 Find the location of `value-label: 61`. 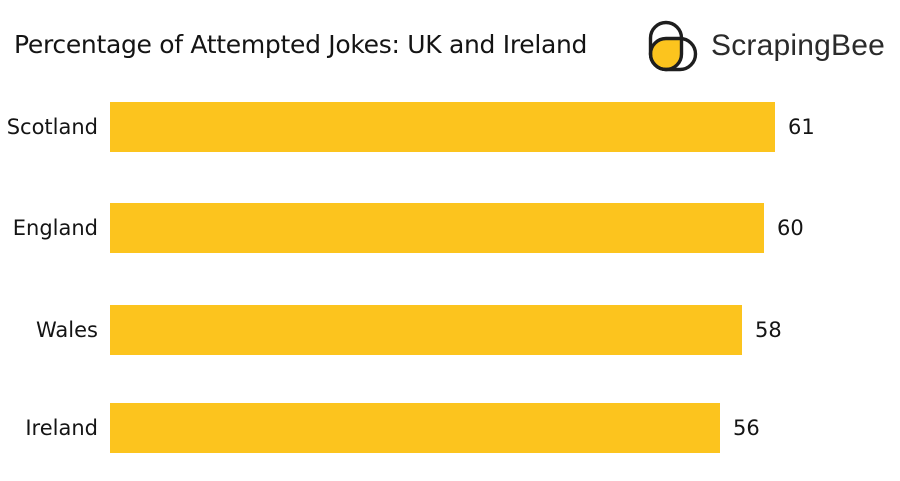

value-label: 61 is located at coordinates (801, 127).